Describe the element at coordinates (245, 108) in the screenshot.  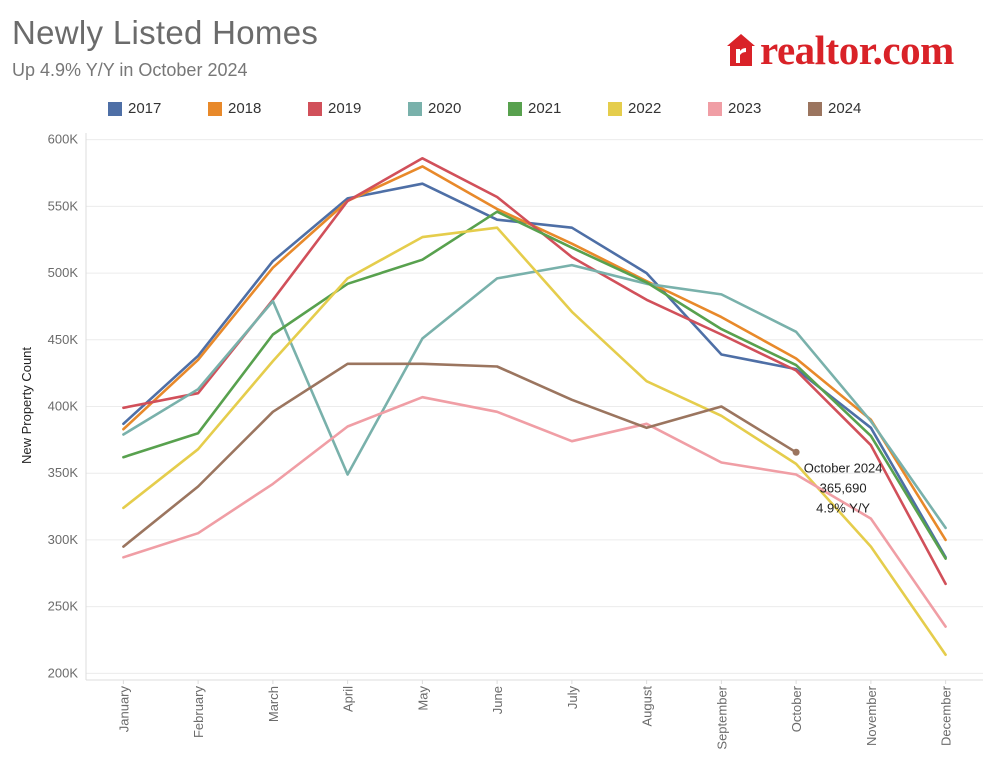
I see `legend-label: 2018` at that location.